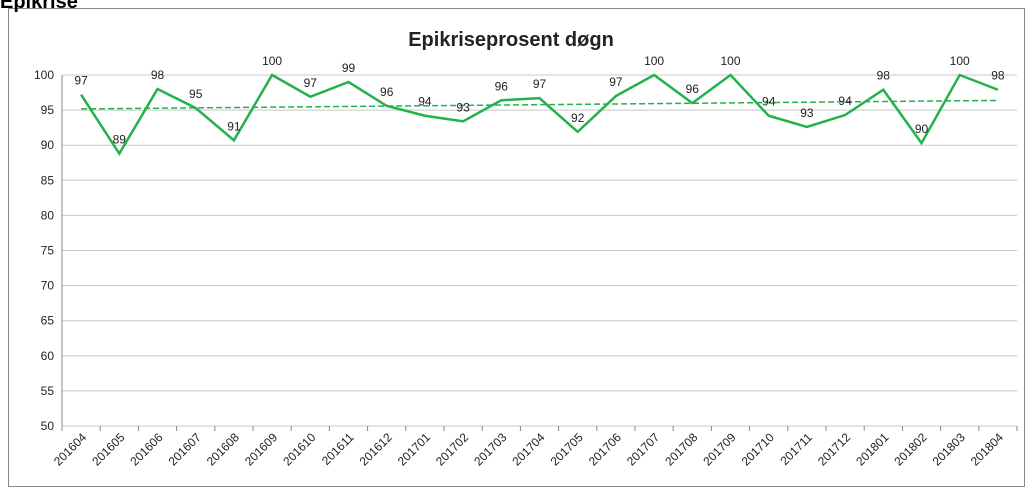 The height and width of the screenshot is (488, 1026). What do you see at coordinates (146, 449) in the screenshot?
I see `x-tick-label: 201606` at bounding box center [146, 449].